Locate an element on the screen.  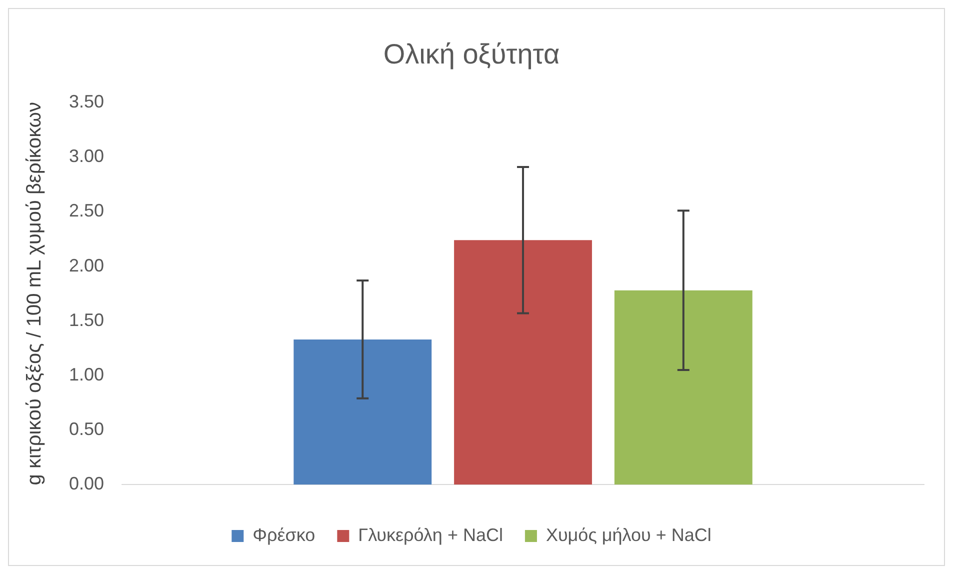
legend-label: Φρέσκο is located at coordinates (284, 534).